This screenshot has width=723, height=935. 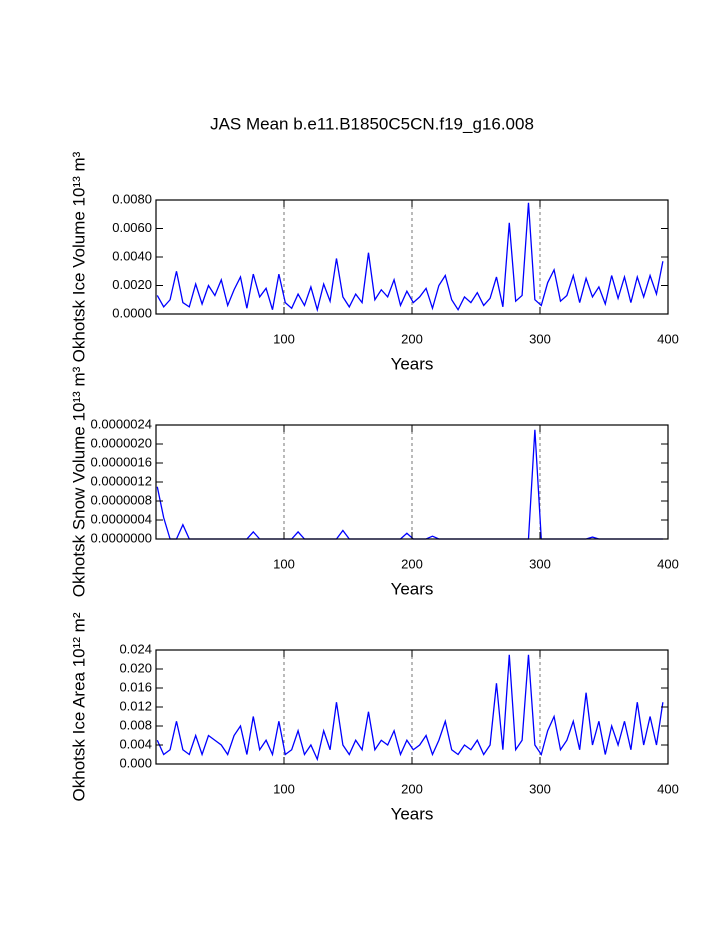 I want to click on y-tick-label: 0.0000012, so click(x=121, y=480).